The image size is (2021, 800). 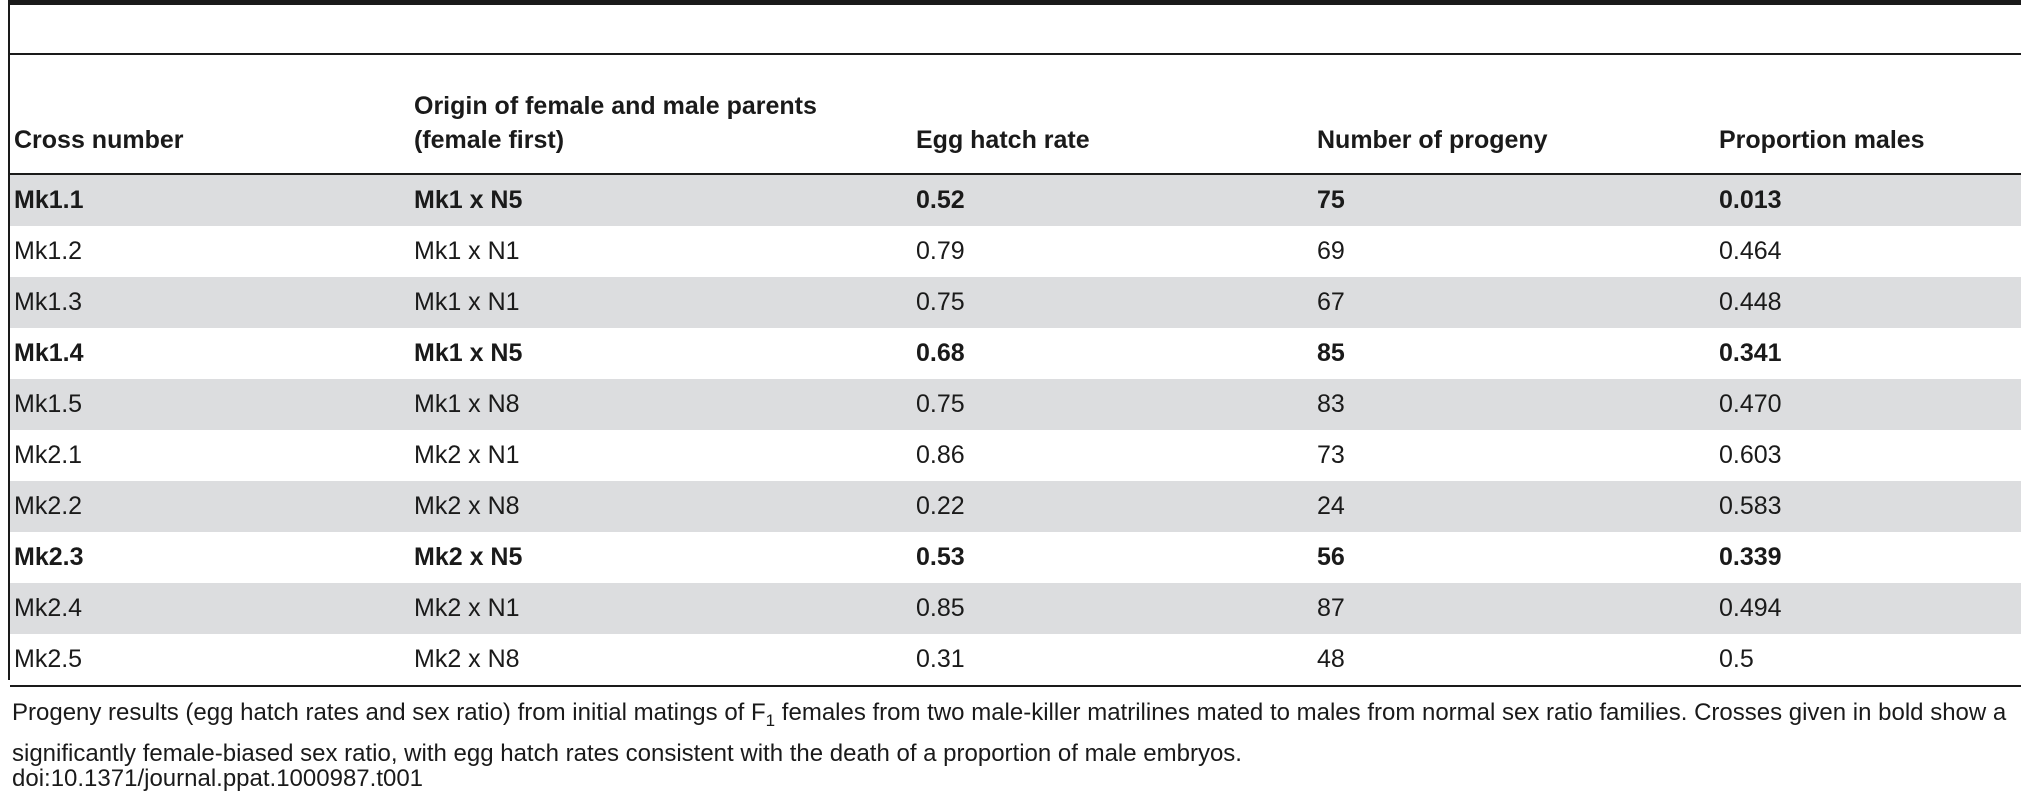 What do you see at coordinates (1112, 608) in the screenshot?
I see `cell-egg-hatch-rate: 0.85` at bounding box center [1112, 608].